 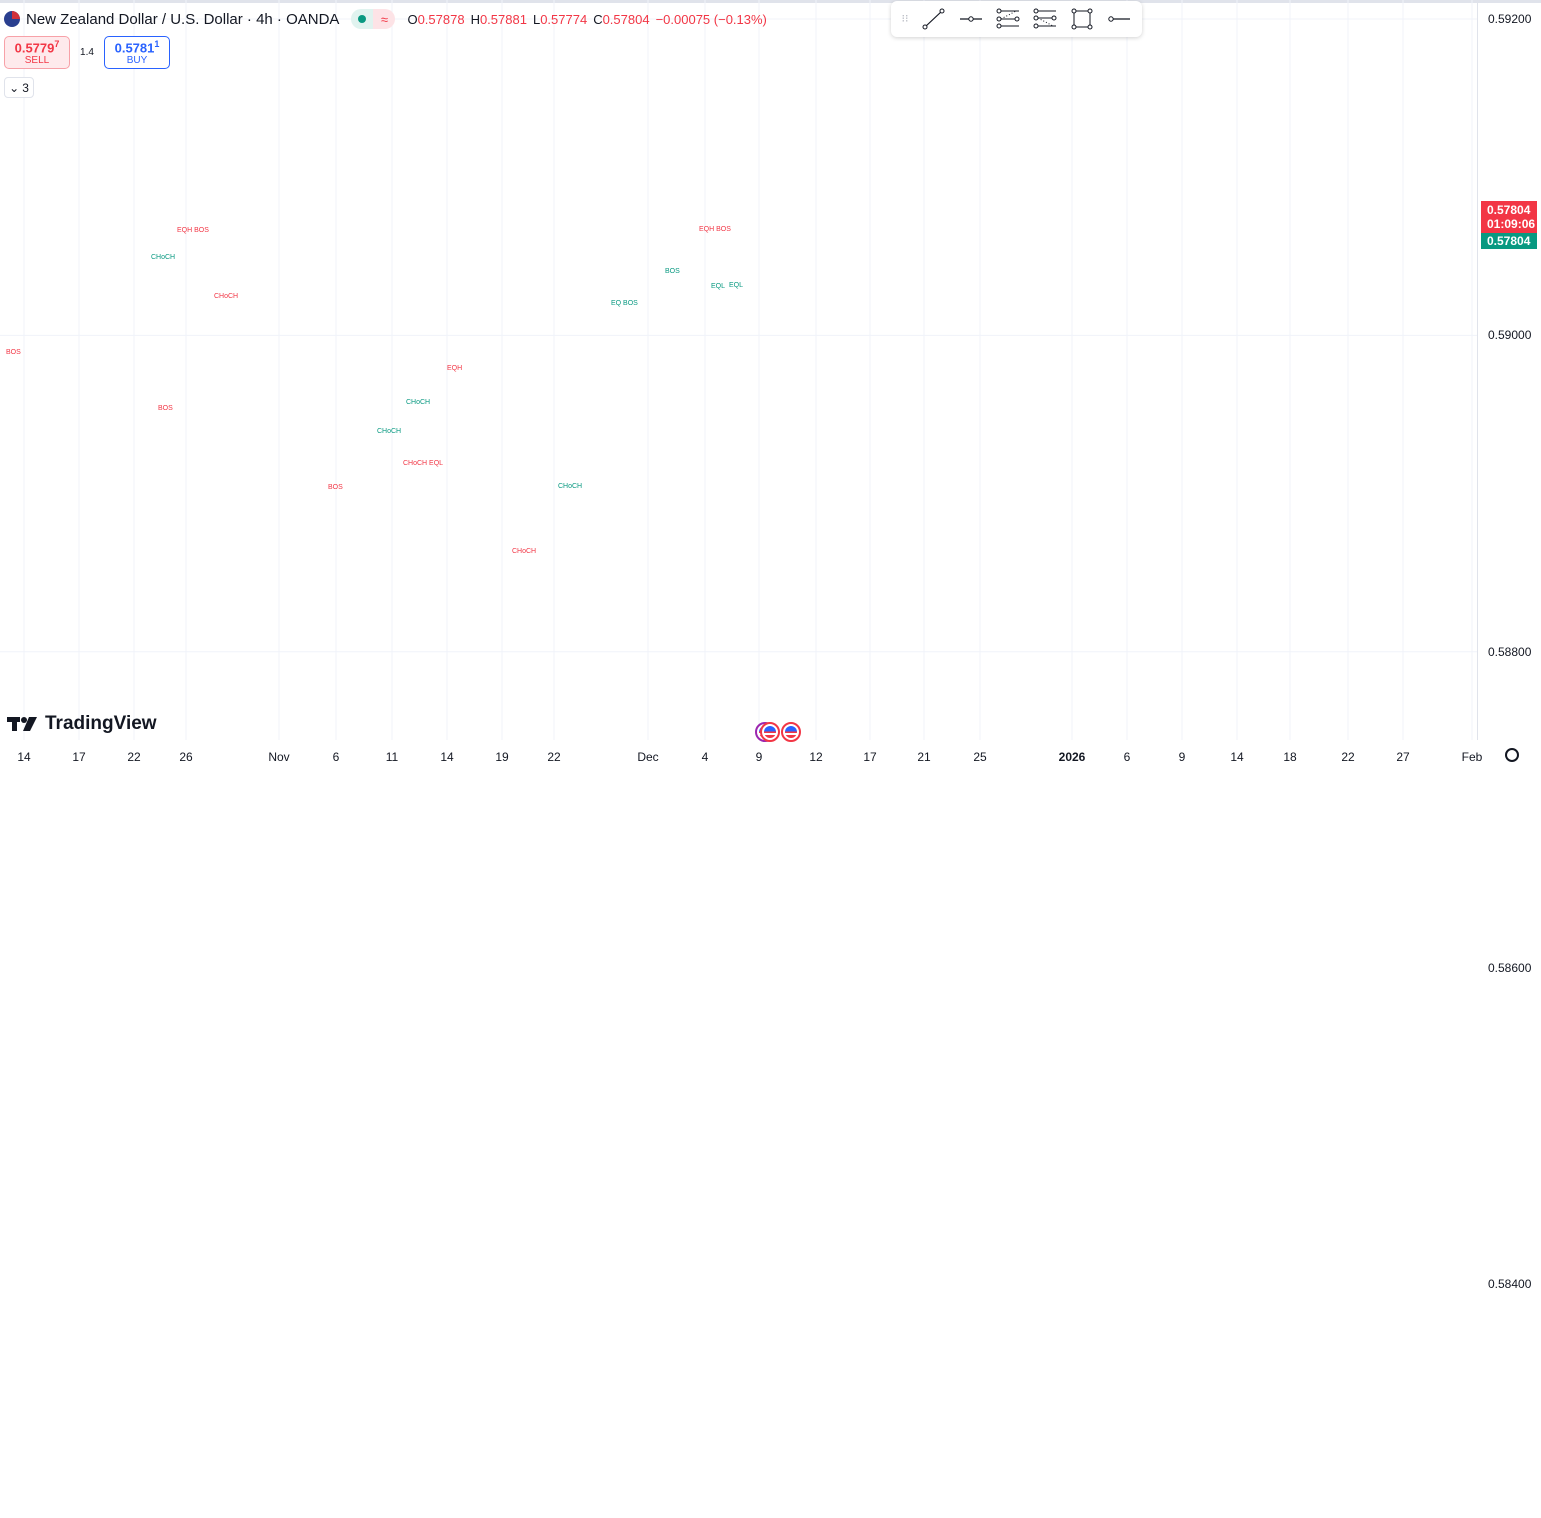 I want to click on regression-trend-icon, so click(x=1044, y=19).